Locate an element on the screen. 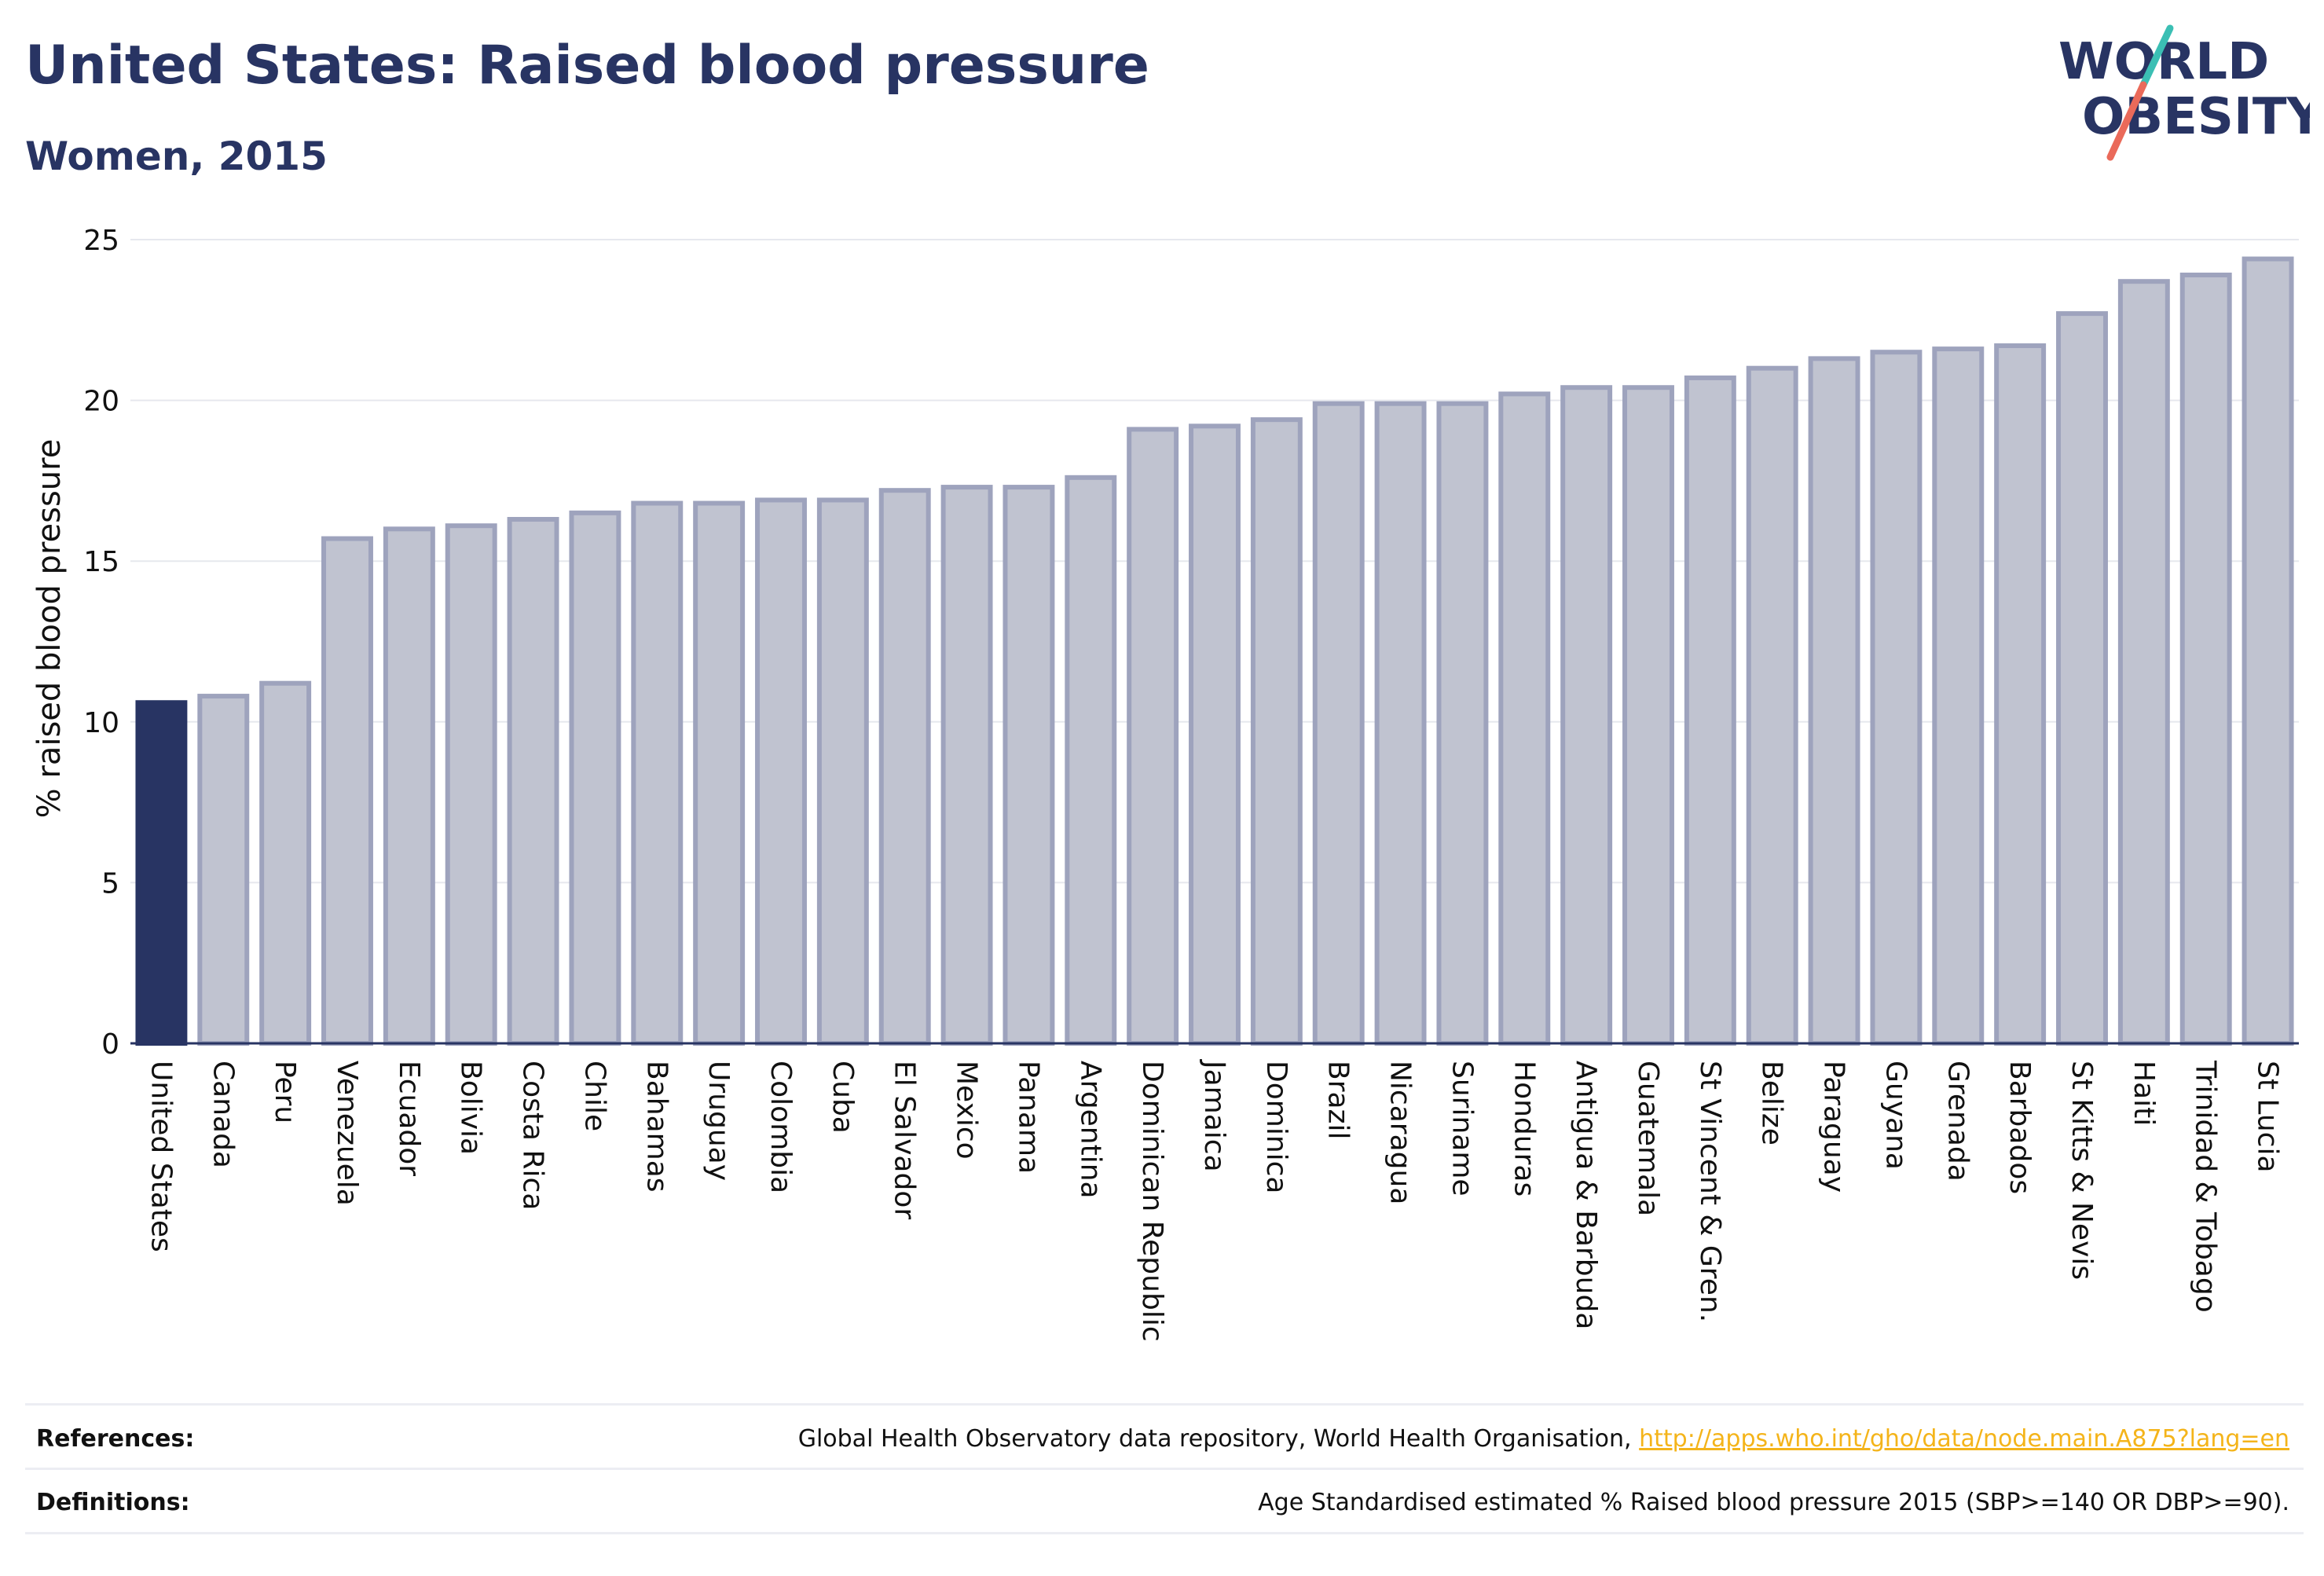  x-tick-label: Dominica is located at coordinates (1276, 1127).